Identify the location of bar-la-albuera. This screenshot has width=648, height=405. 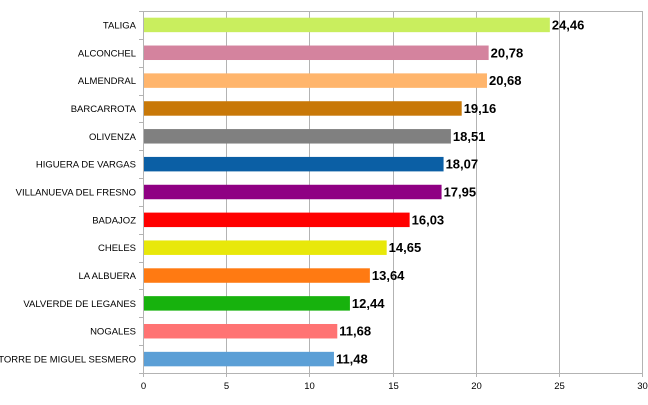
(256, 275).